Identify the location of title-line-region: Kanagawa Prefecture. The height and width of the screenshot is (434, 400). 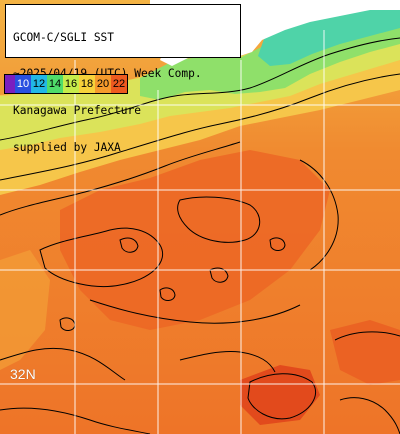
(77, 111).